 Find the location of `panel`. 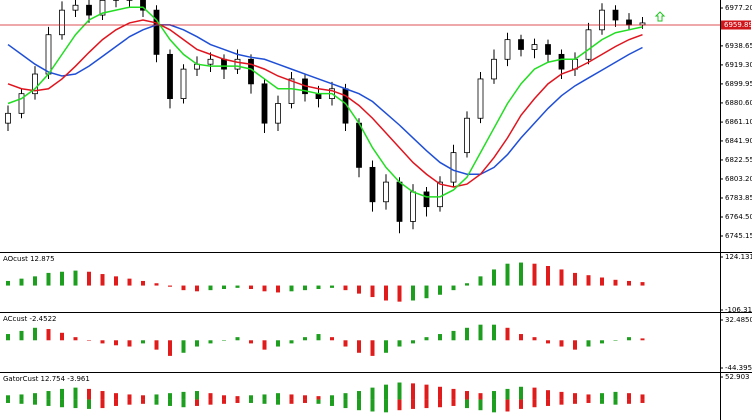

panel is located at coordinates (325, 340).